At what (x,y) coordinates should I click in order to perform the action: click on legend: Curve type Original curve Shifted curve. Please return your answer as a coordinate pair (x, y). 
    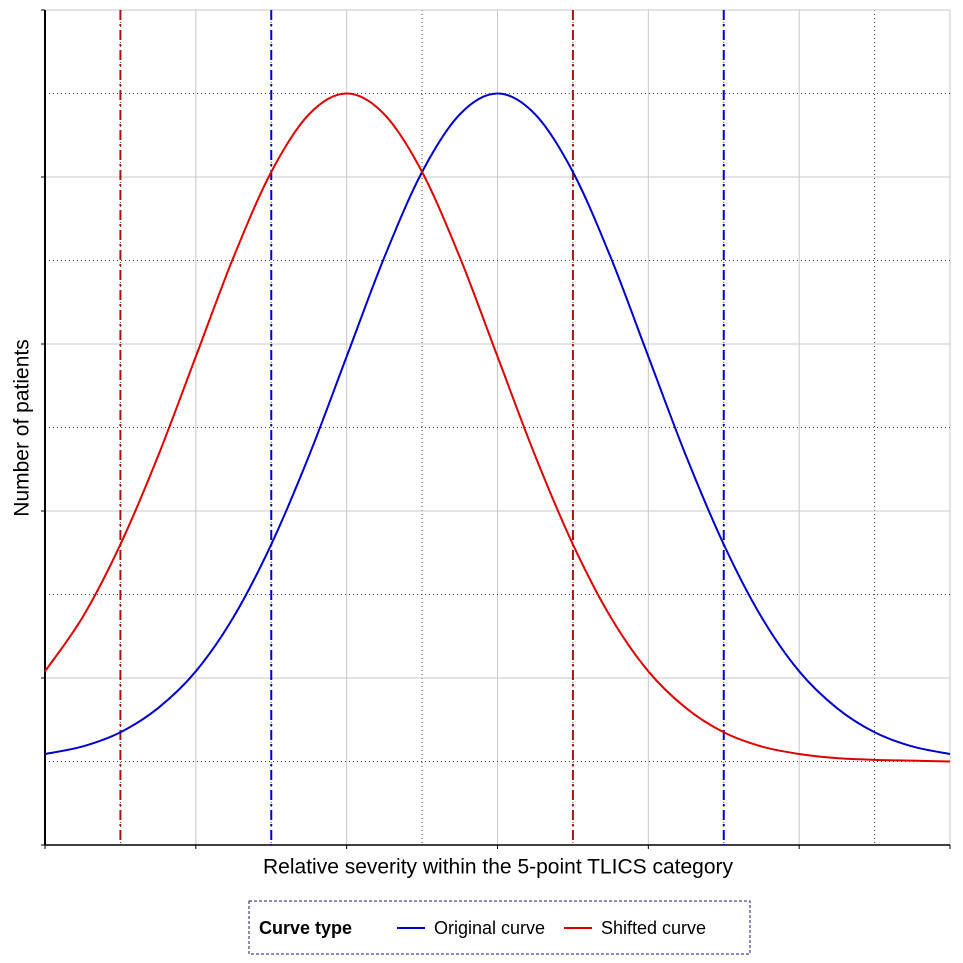
    Looking at the image, I should click on (499, 927).